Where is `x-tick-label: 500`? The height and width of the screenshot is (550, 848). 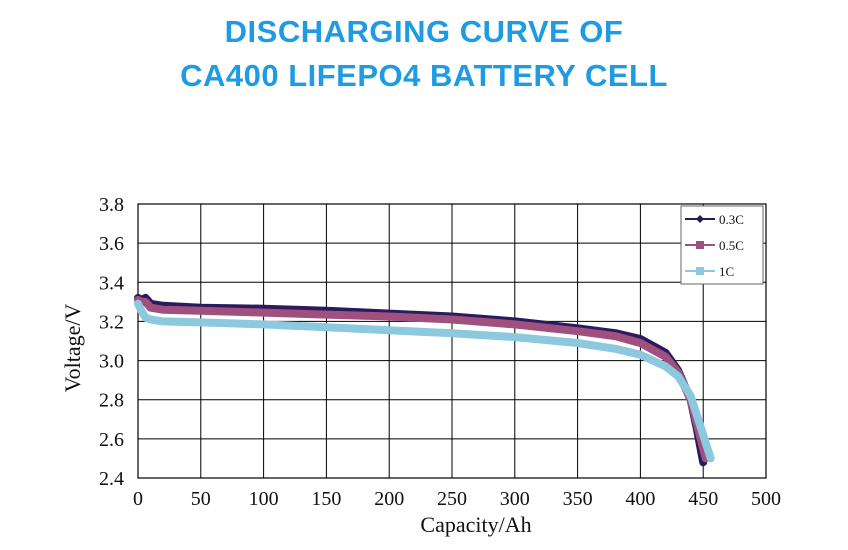
x-tick-label: 500 is located at coordinates (766, 499).